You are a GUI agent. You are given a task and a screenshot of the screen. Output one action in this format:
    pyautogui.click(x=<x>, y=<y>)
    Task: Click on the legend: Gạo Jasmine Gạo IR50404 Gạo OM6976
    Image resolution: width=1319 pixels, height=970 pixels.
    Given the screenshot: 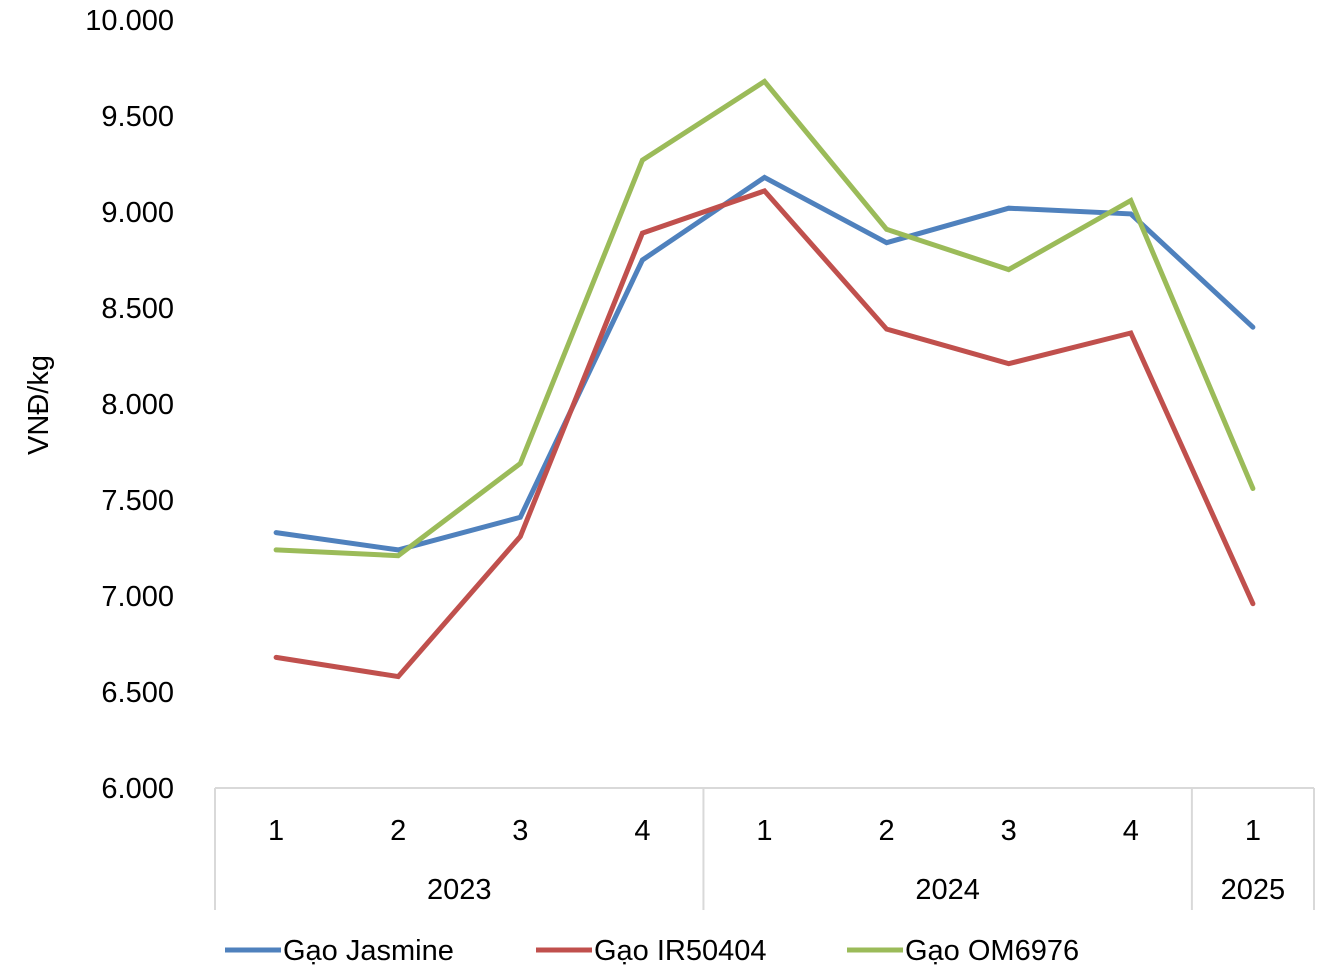 What is the action you would take?
    pyautogui.click(x=652, y=951)
    